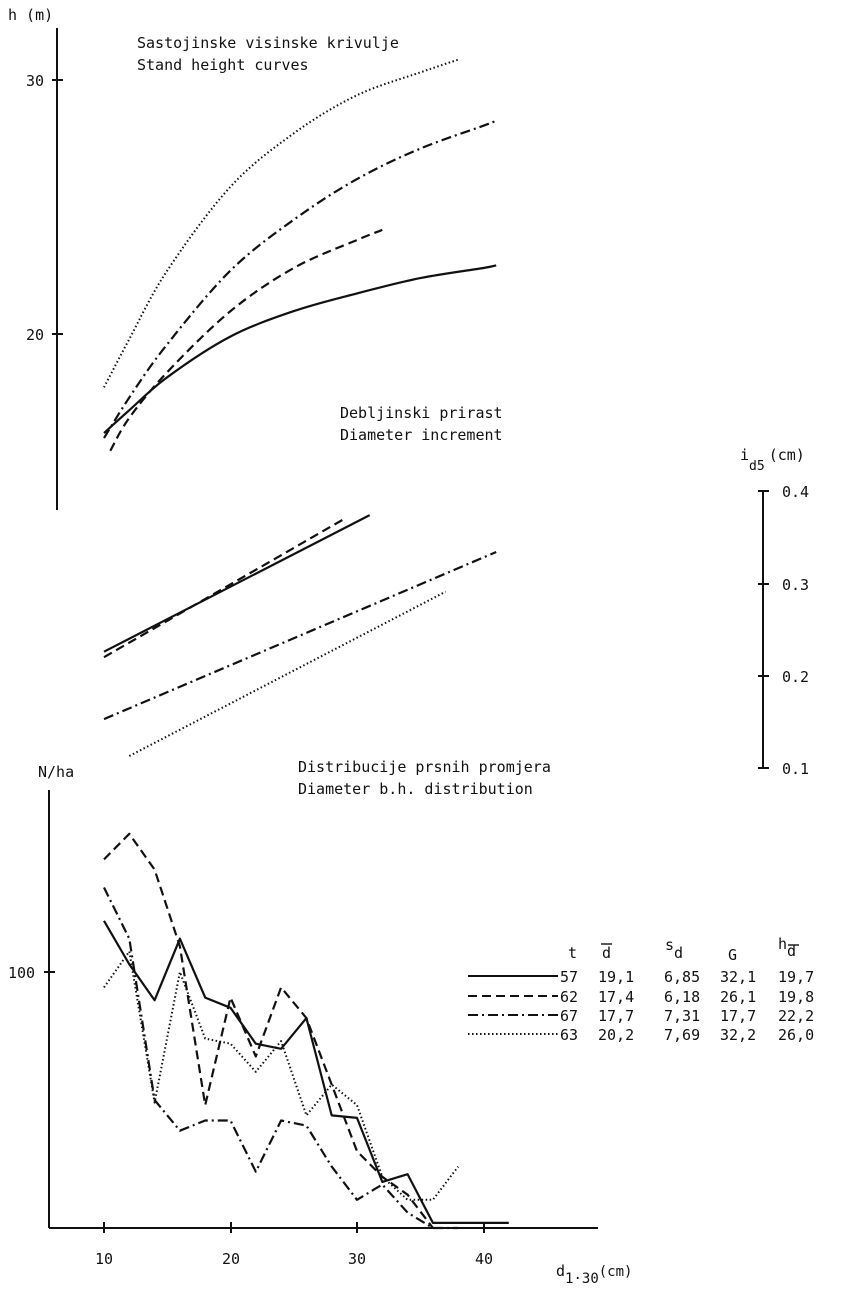  What do you see at coordinates (560, 1271) in the screenshot?
I see `distribution-x-axis-label-main: d` at bounding box center [560, 1271].